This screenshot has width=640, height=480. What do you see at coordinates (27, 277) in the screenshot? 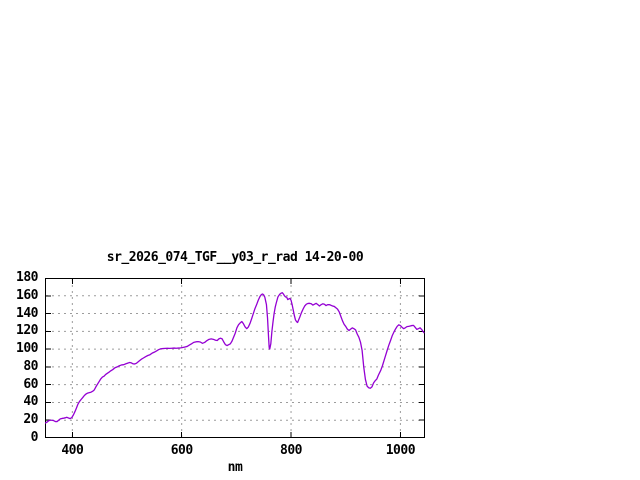
I see `y-tick-label: 180` at bounding box center [27, 277].